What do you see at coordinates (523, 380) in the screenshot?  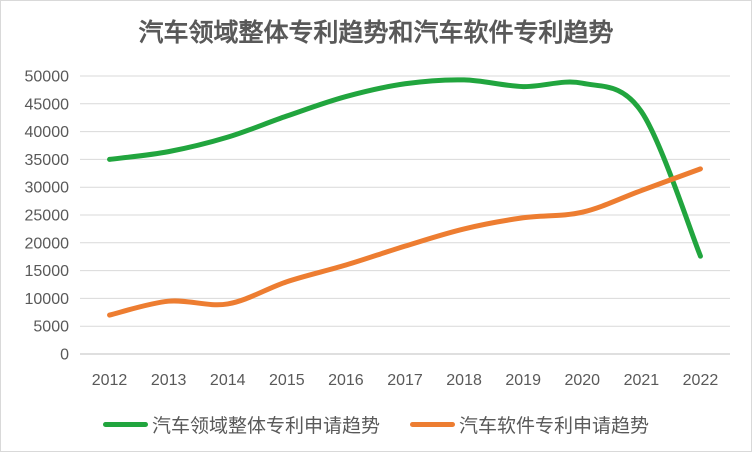 I see `x-tick-label: 2019` at bounding box center [523, 380].